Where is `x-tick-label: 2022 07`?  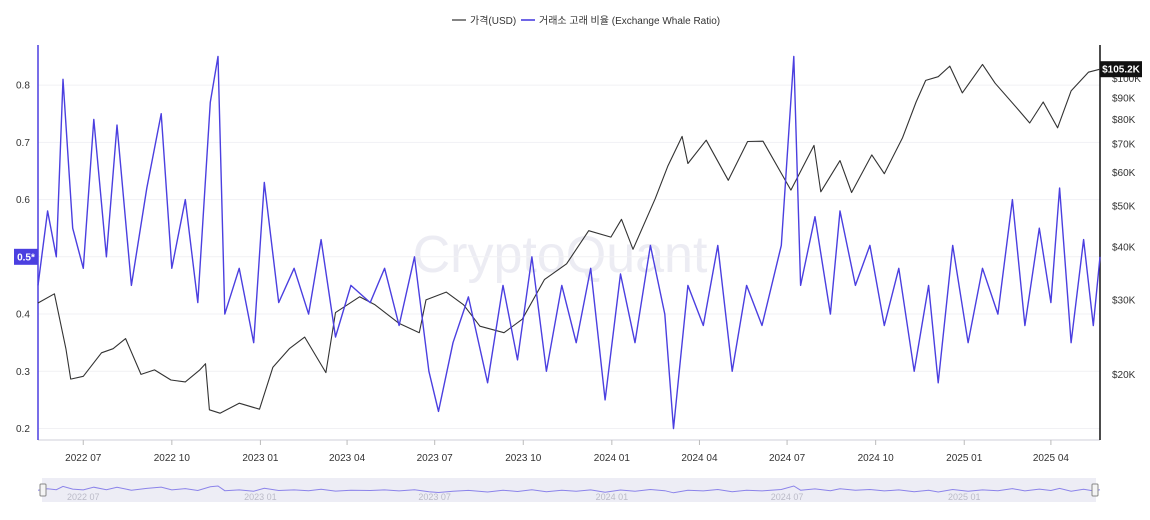 x-tick-label: 2022 07 is located at coordinates (83, 458).